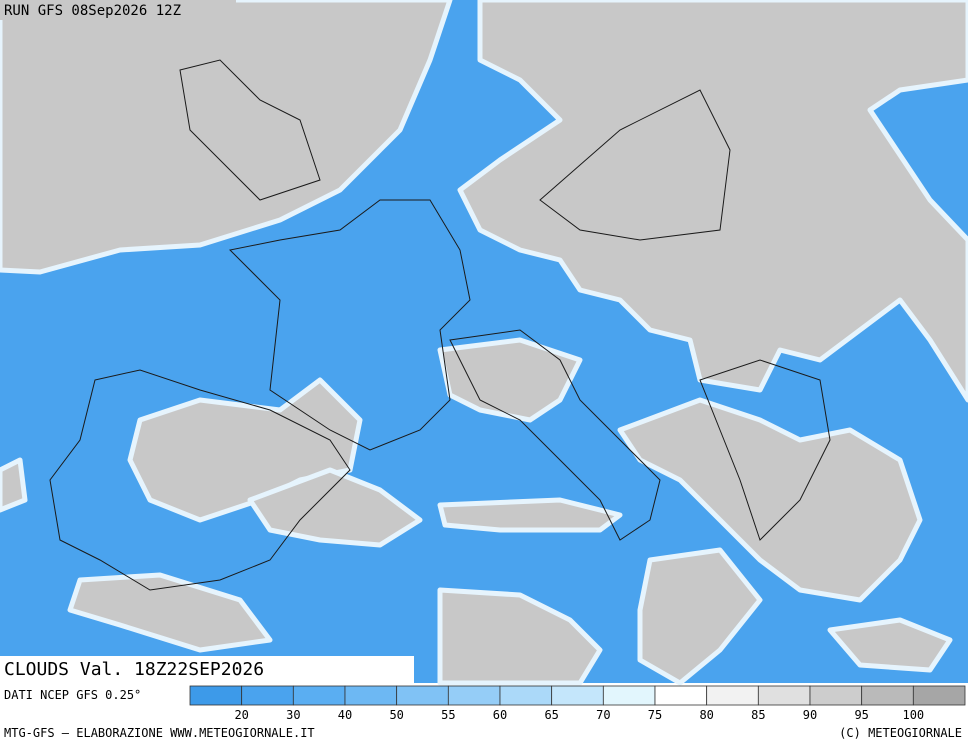  What do you see at coordinates (913, 715) in the screenshot?
I see `scale-label: 100` at bounding box center [913, 715].